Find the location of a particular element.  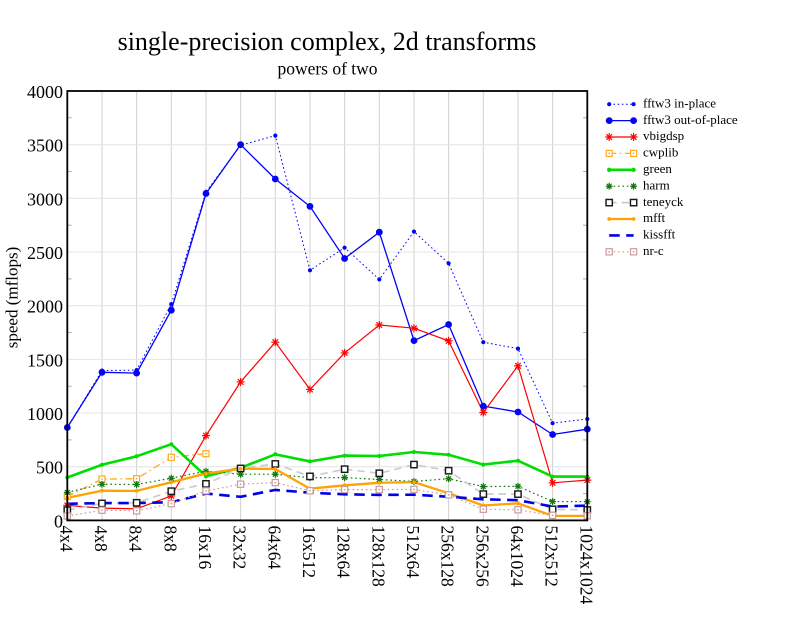

svg-text: 256x256 is located at coordinates (482, 557).